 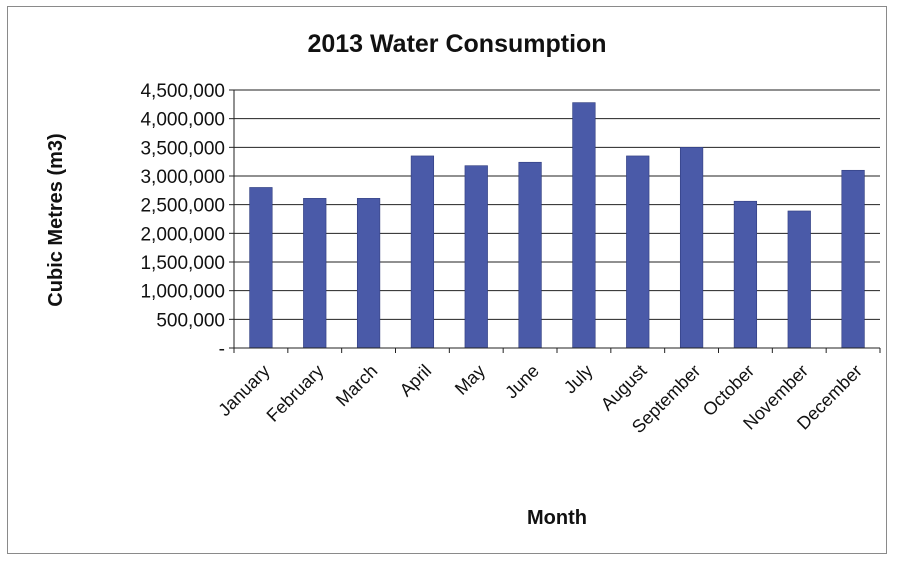 I want to click on x-axis-title: Month, so click(x=557, y=518).